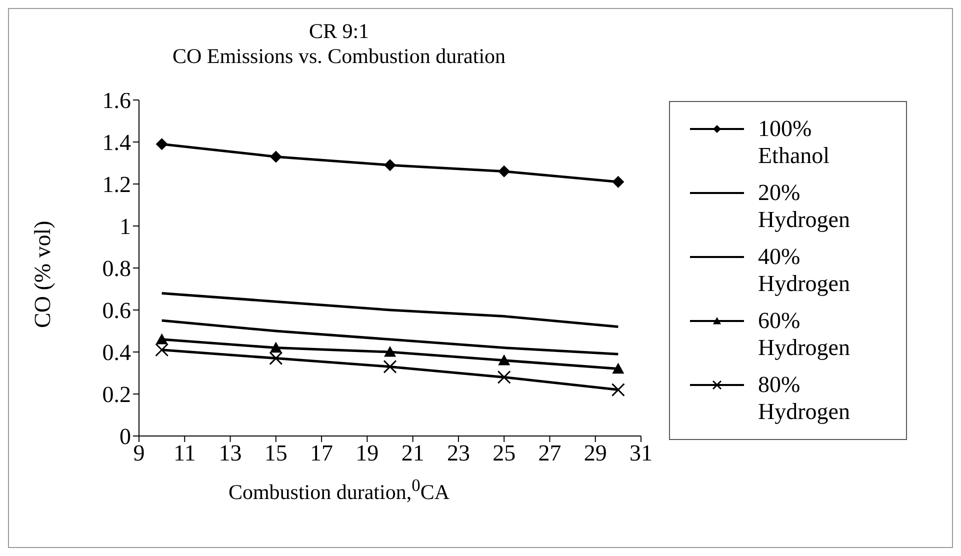 The width and height of the screenshot is (961, 556). I want to click on legend-label: 100% Ethanol, so click(794, 142).